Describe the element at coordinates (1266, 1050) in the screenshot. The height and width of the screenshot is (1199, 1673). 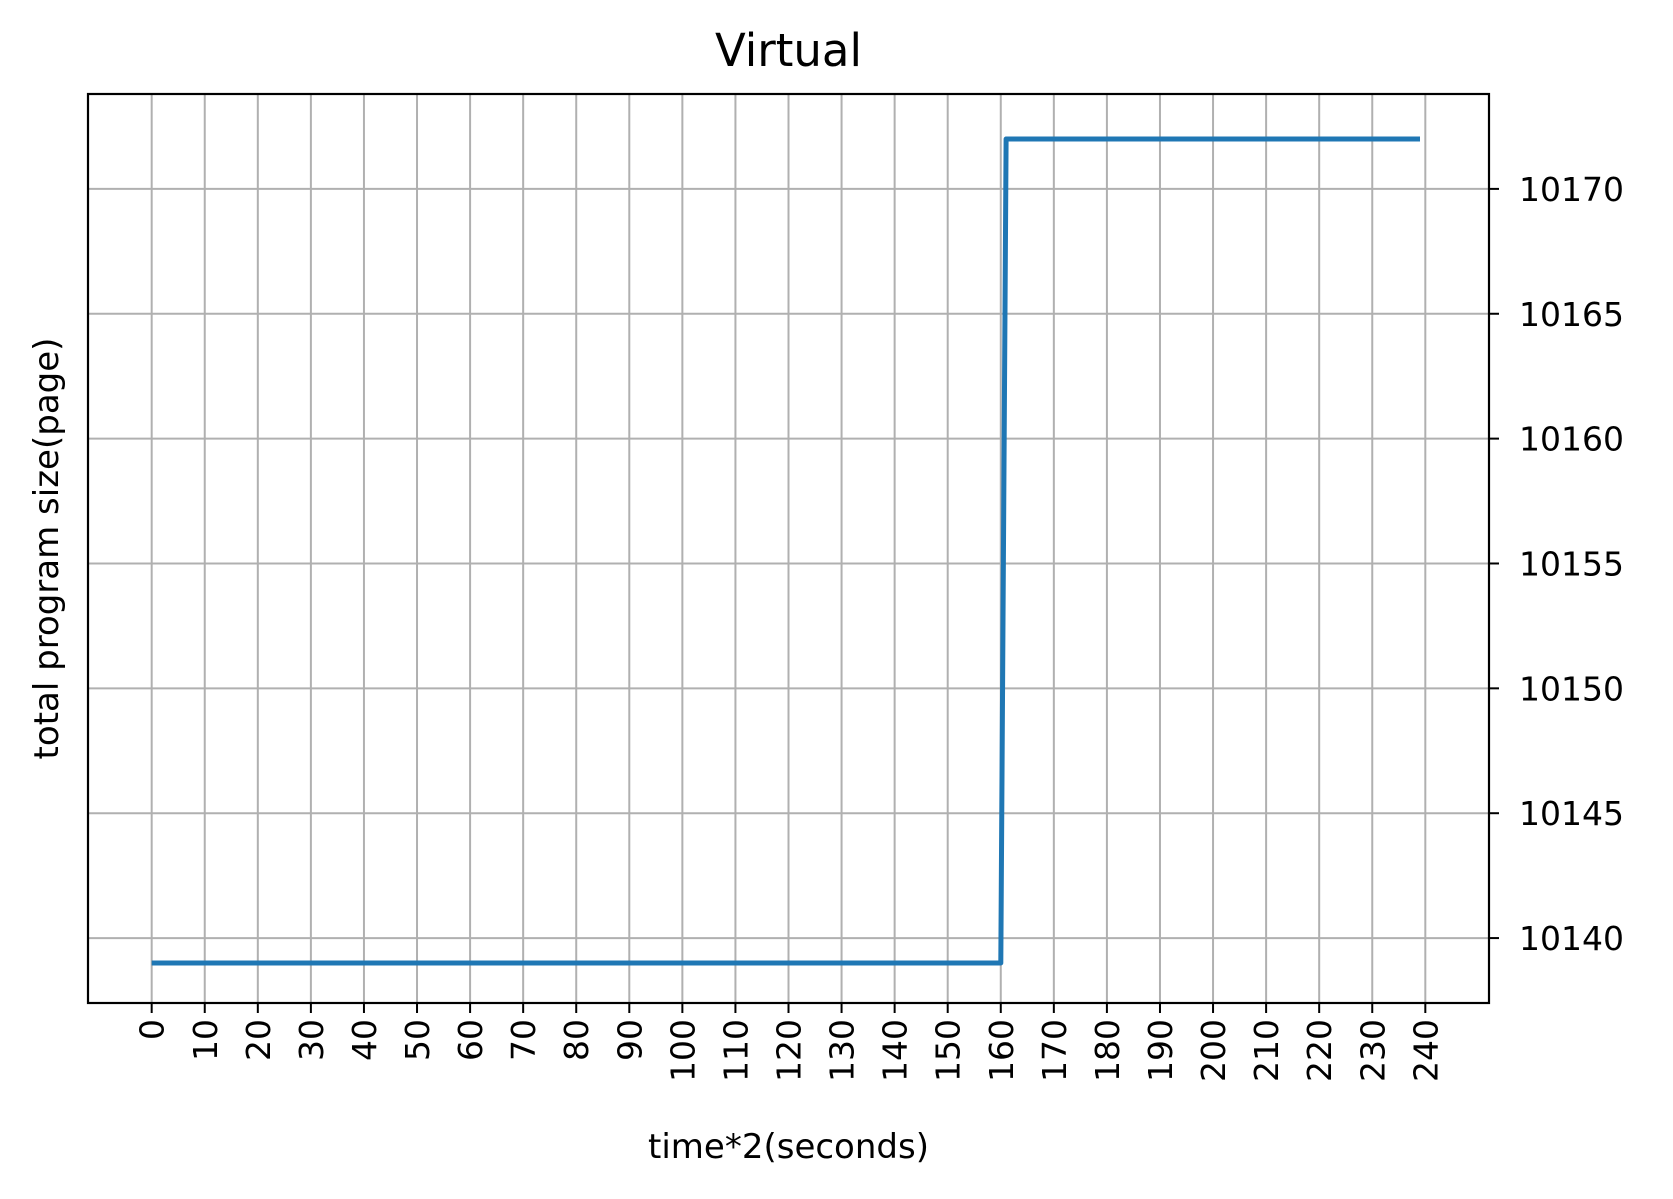
I see `x-tick-label: 210` at that location.